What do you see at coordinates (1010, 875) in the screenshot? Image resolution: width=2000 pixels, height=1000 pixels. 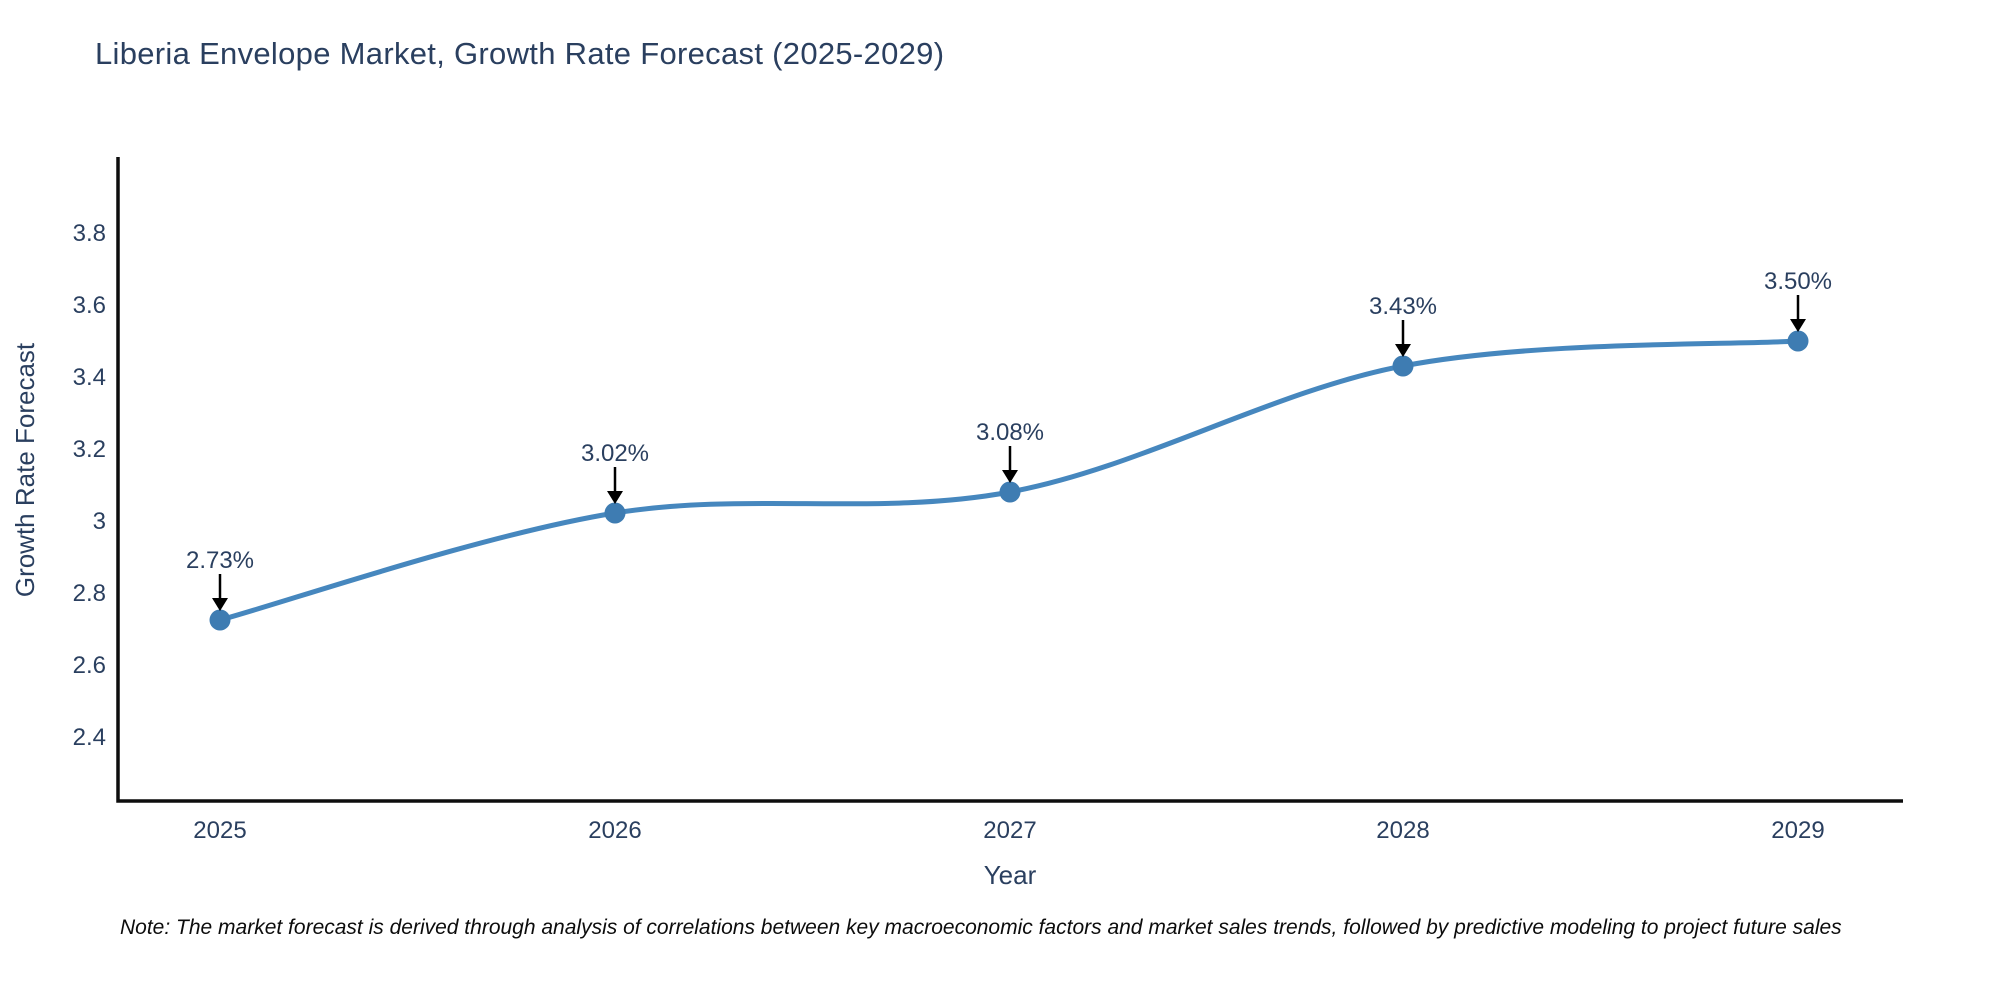 I see `x-axis-title: Year` at bounding box center [1010, 875].